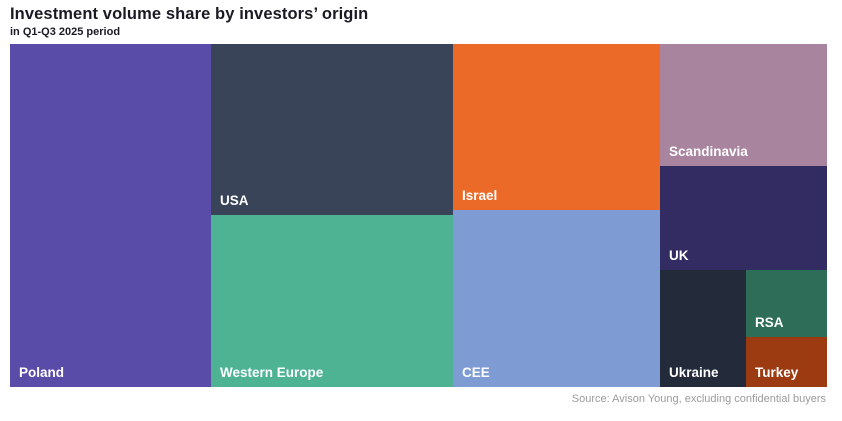 The width and height of the screenshot is (842, 421). What do you see at coordinates (708, 151) in the screenshot?
I see `treemap-cell-label: Scandinavia` at bounding box center [708, 151].